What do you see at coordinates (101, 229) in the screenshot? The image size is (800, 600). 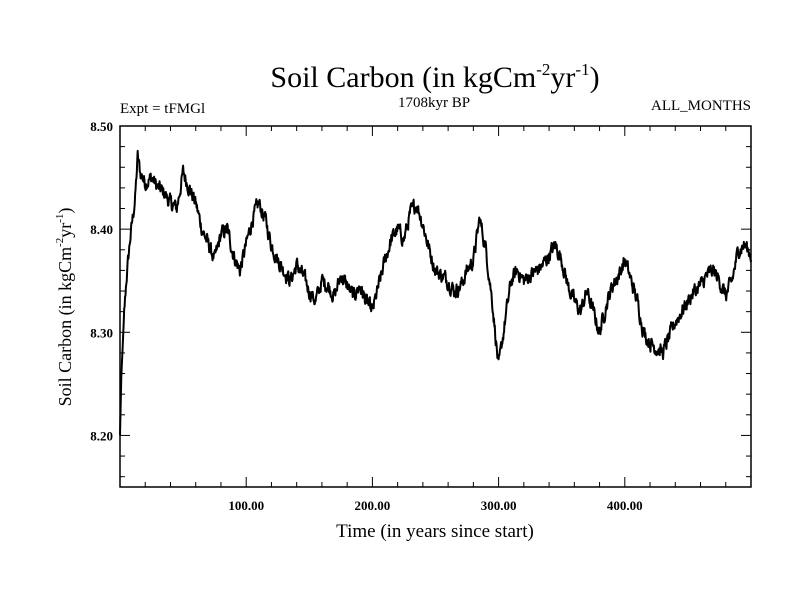 I see `y-tick-label: 8.40` at bounding box center [101, 229].